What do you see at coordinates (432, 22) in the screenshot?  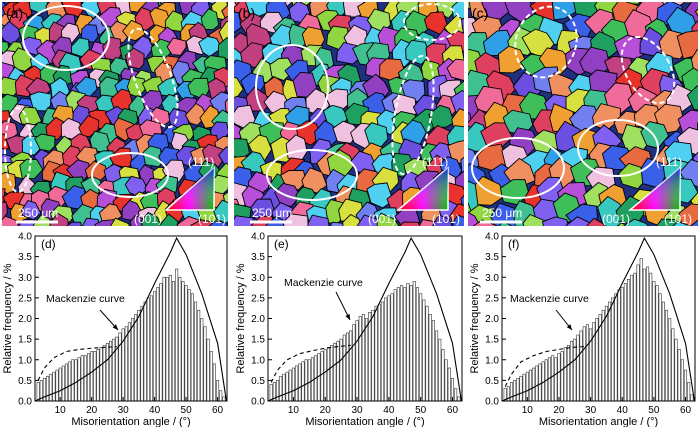 I see `highlight-ellipse-b2` at bounding box center [432, 22].